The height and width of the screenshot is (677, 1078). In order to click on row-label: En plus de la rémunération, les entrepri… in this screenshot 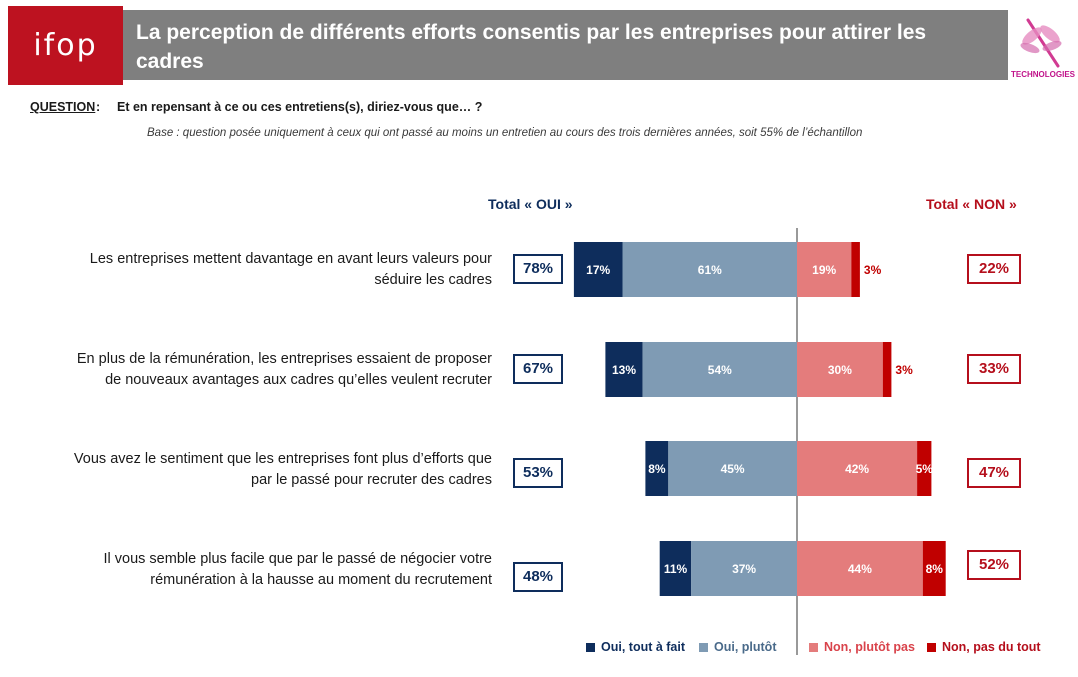, I will do `click(251, 370)`.